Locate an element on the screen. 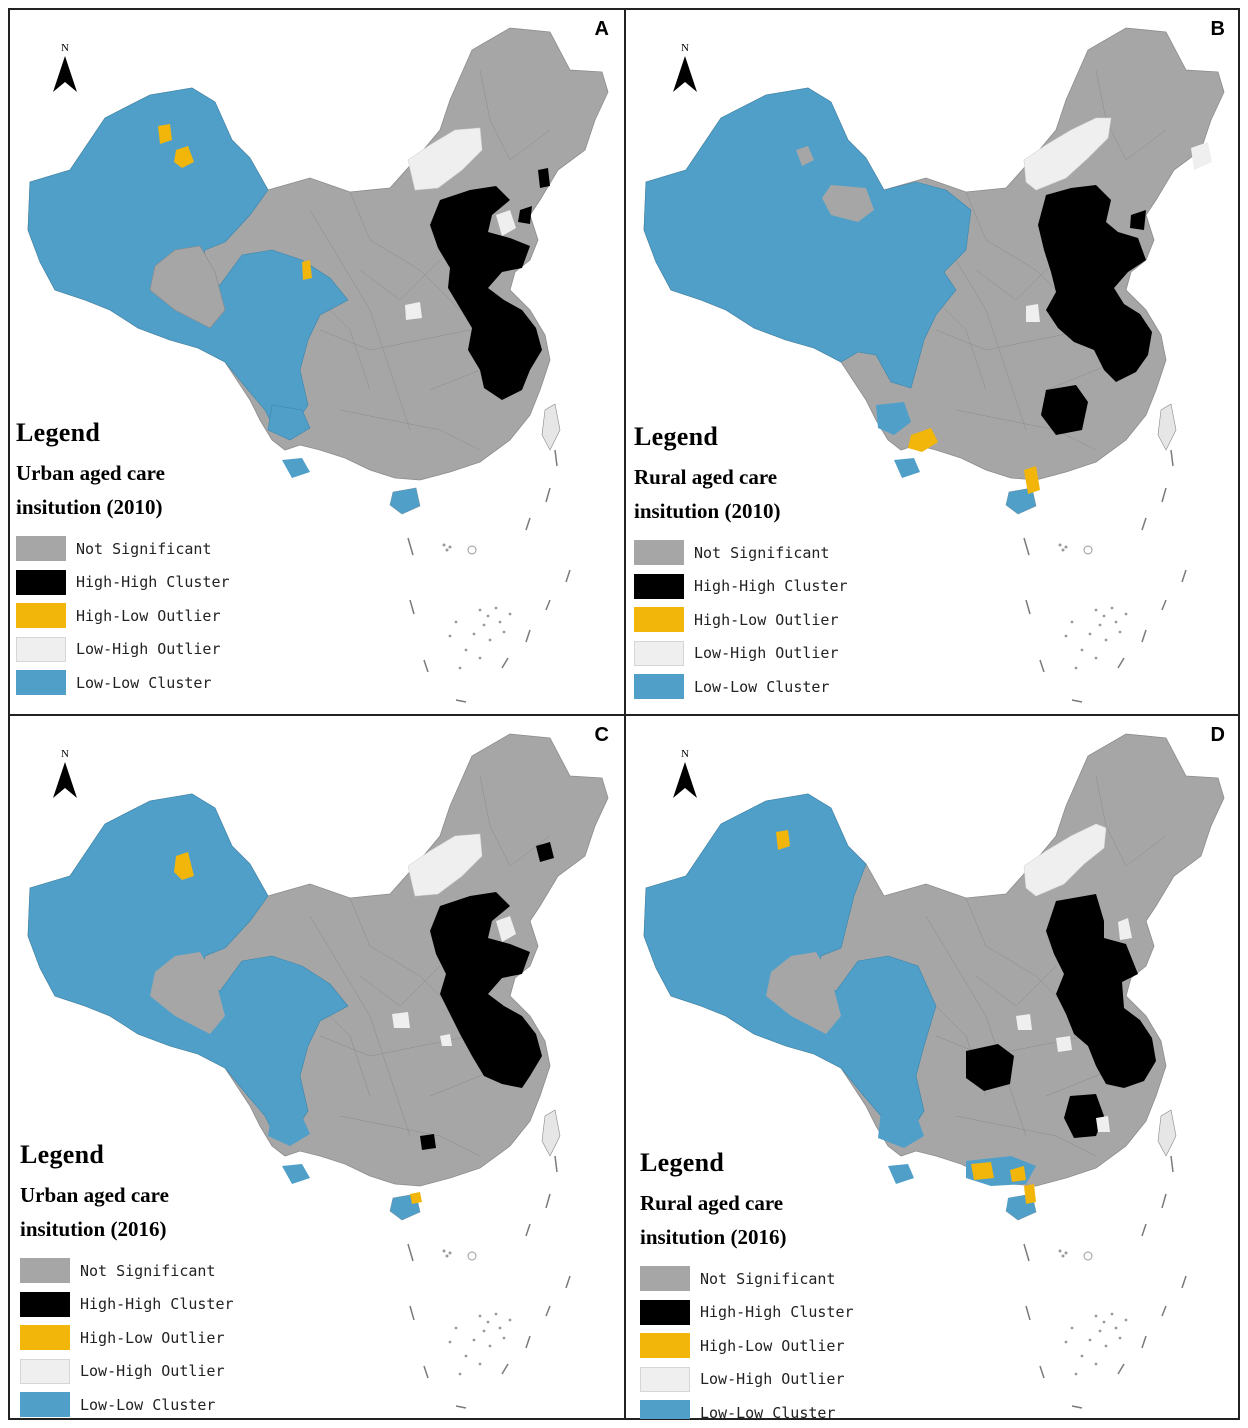  legend-title-d: Legend is located at coordinates (682, 1162).